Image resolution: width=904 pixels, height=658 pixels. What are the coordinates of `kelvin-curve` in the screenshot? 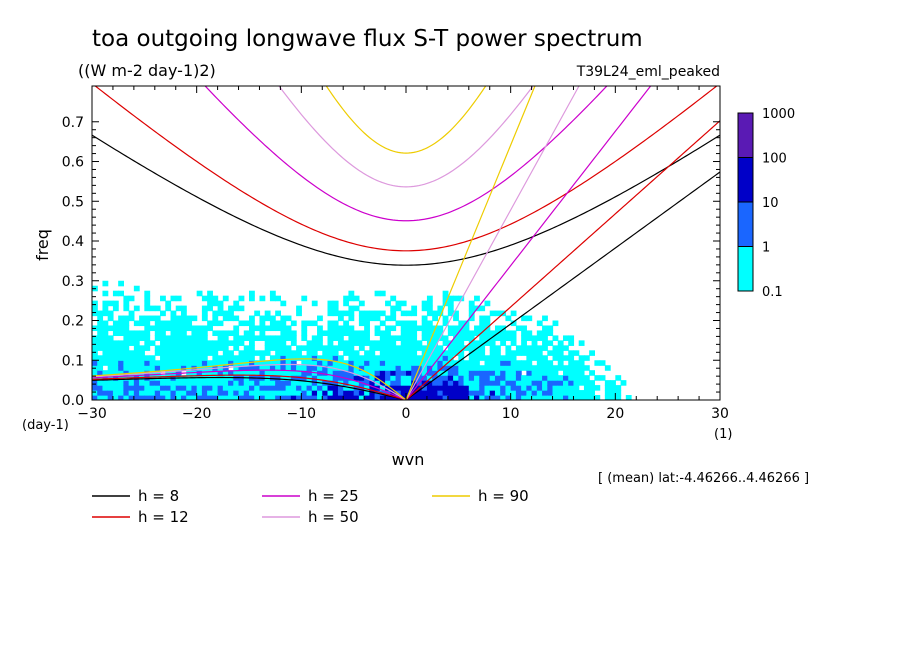 It's located at (492, 243).